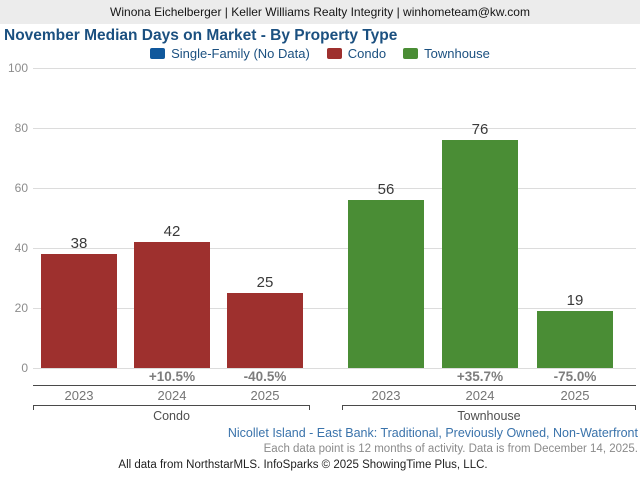  What do you see at coordinates (158, 53) in the screenshot?
I see `legend-swatch-single-family` at bounding box center [158, 53].